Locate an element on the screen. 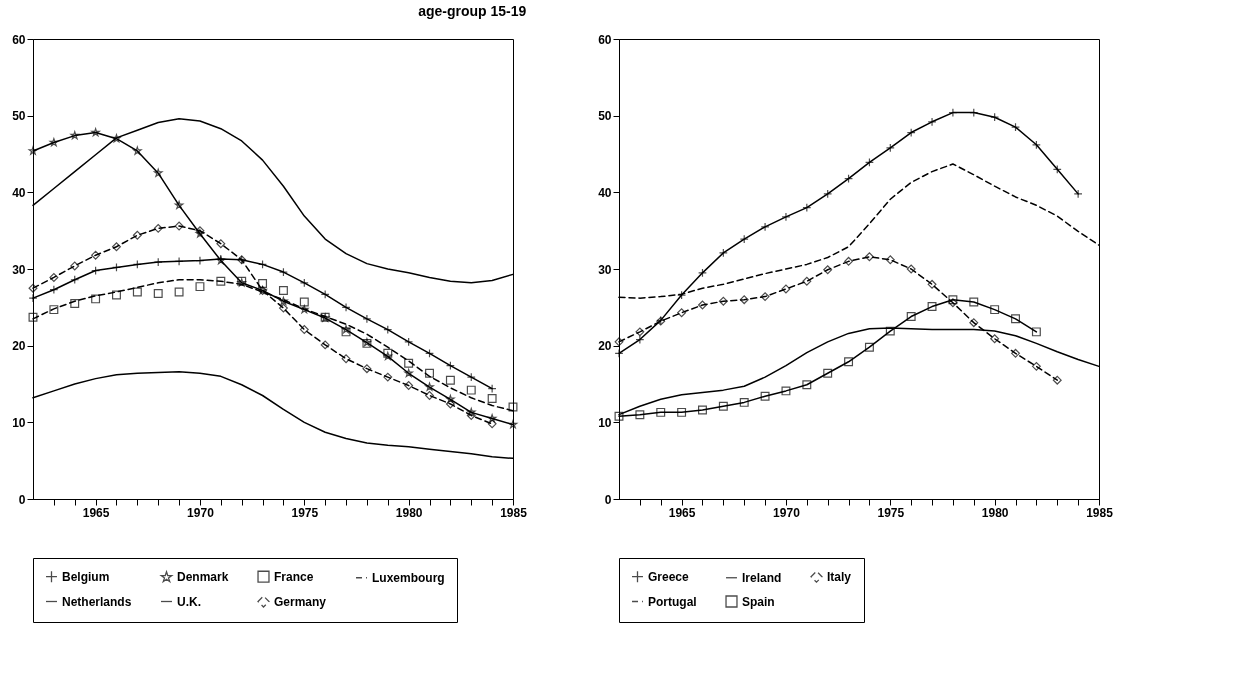  legend-label: Germany is located at coordinates (300, 601).